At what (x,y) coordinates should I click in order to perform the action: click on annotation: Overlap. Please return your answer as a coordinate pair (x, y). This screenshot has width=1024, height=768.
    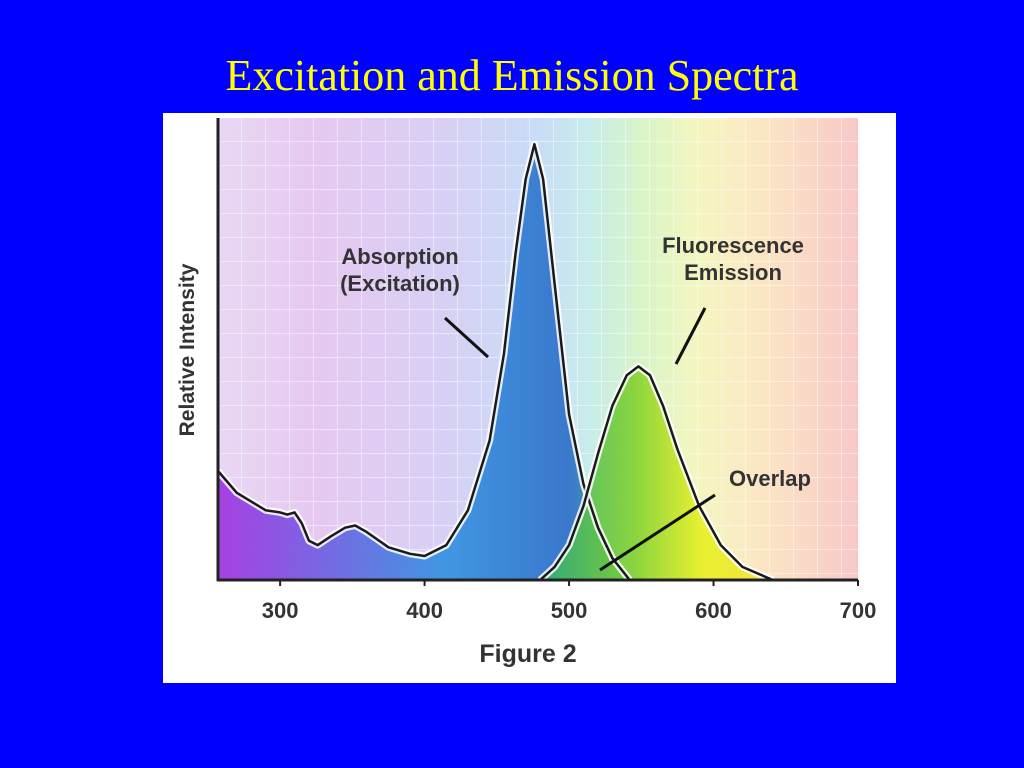
    Looking at the image, I should click on (770, 478).